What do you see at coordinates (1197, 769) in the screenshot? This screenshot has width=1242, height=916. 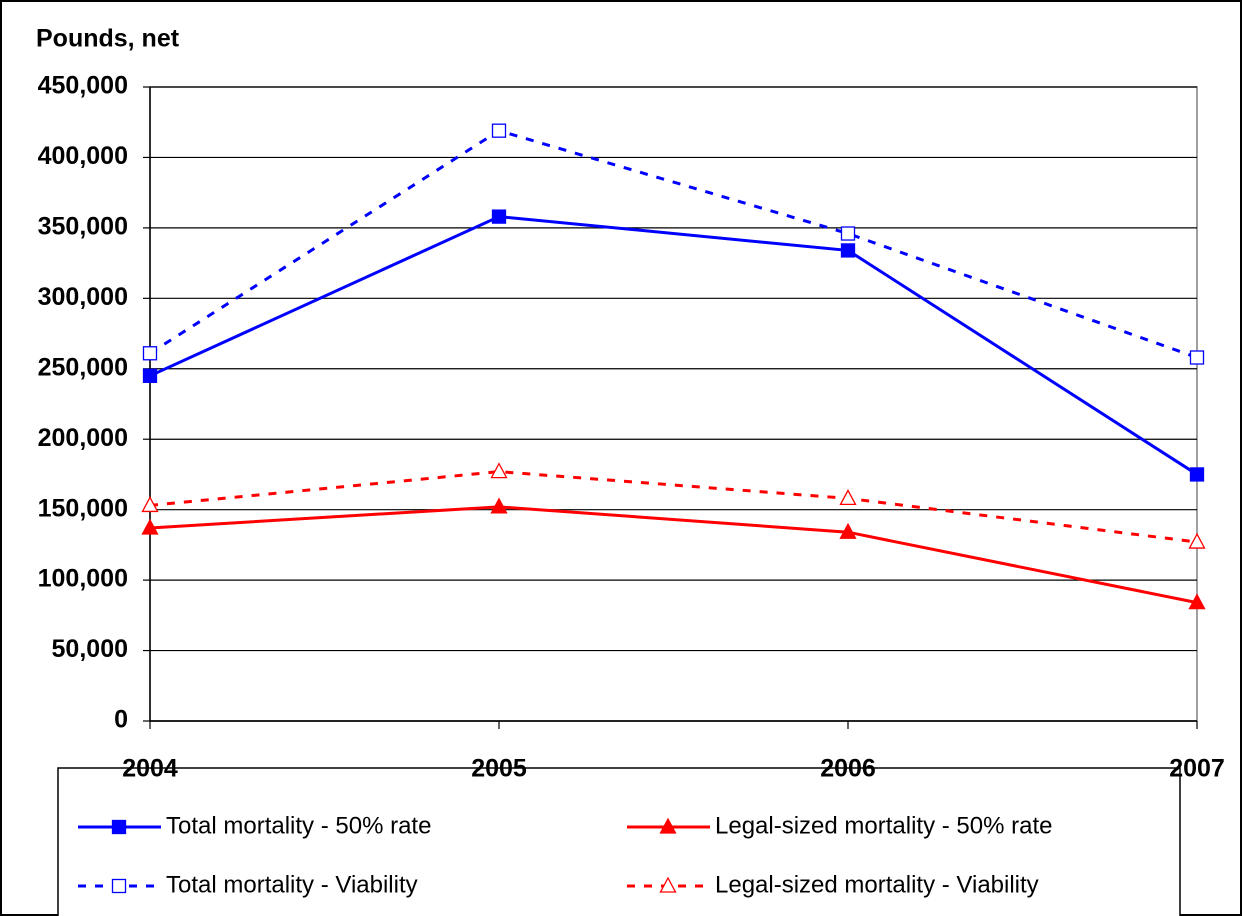 I see `x-tick-label: 2007` at bounding box center [1197, 769].